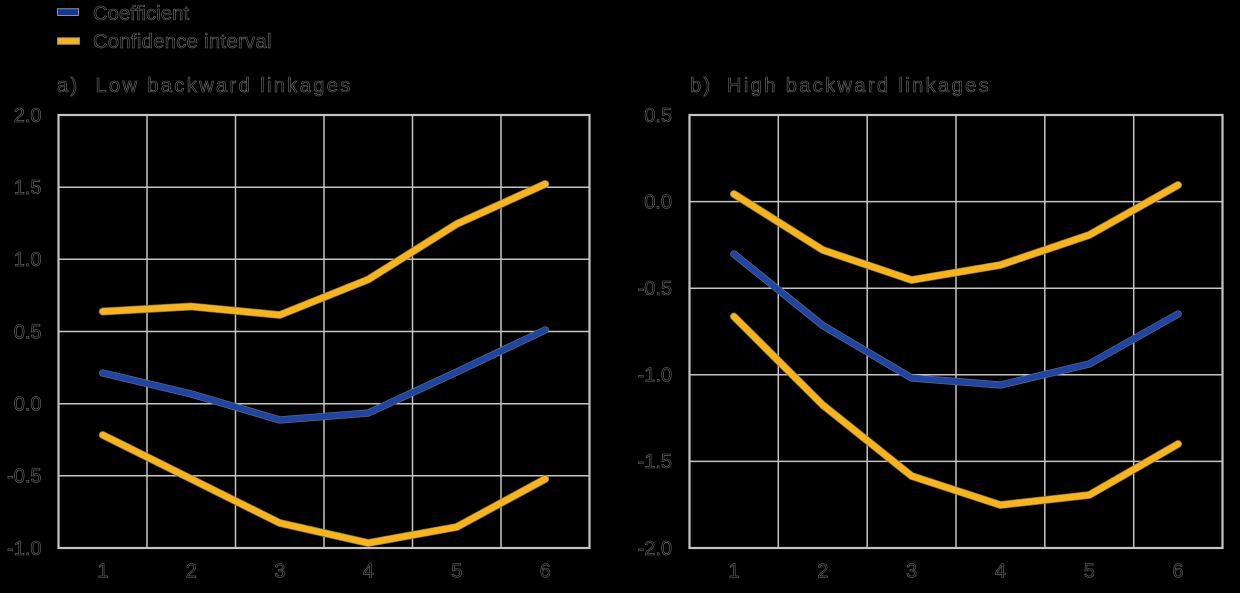 The height and width of the screenshot is (593, 1240). Describe the element at coordinates (655, 462) in the screenshot. I see `svg-text: -1.5` at that location.